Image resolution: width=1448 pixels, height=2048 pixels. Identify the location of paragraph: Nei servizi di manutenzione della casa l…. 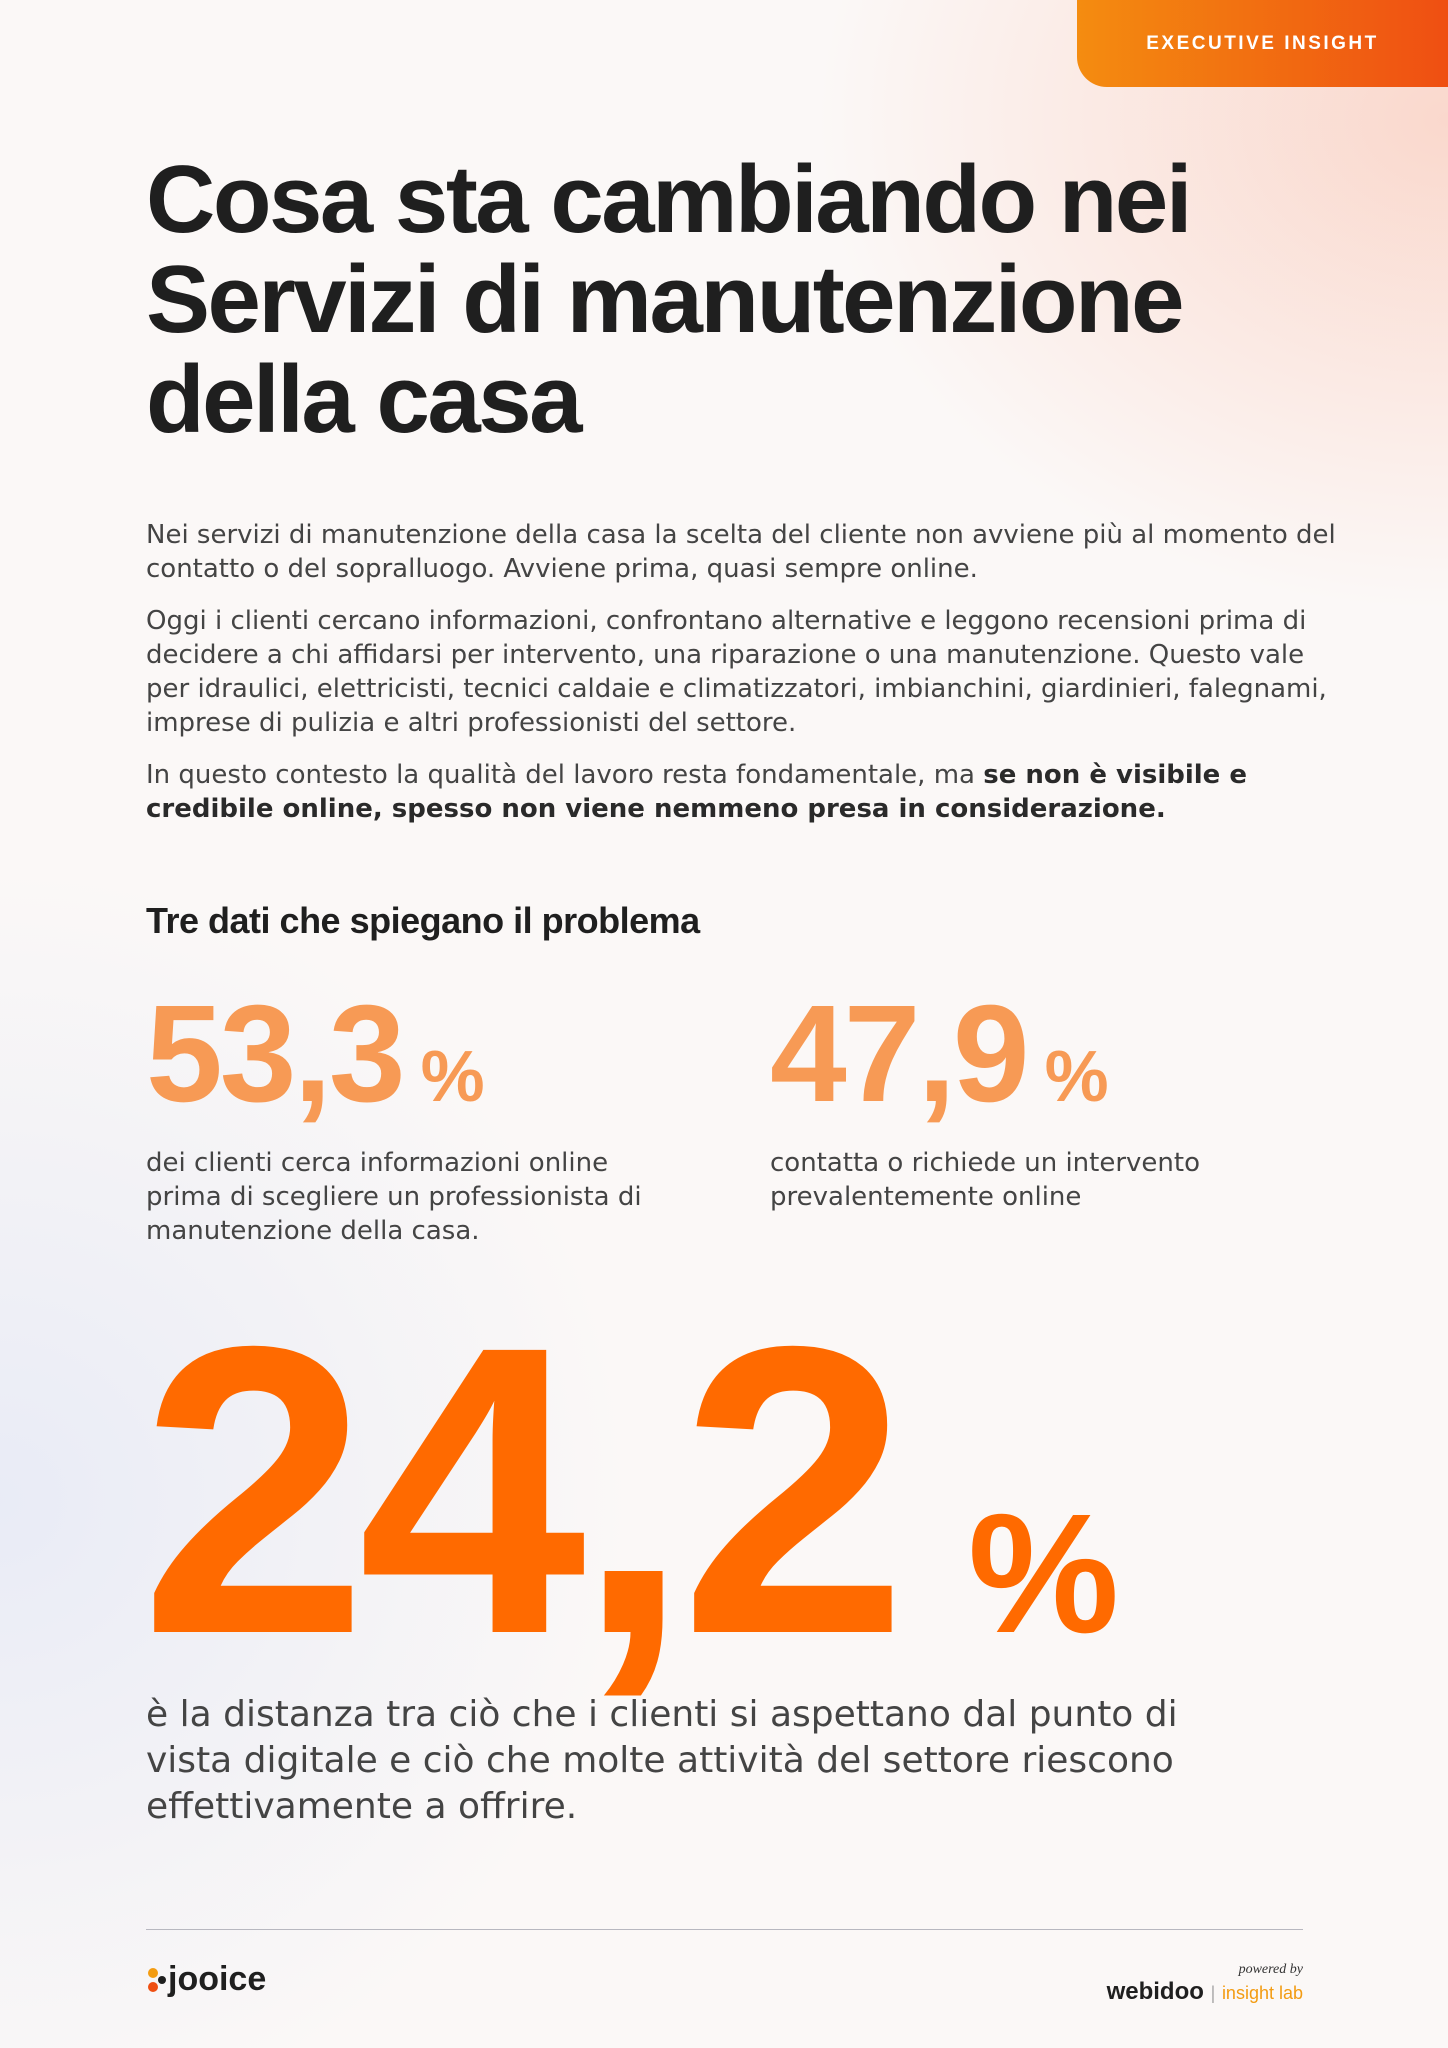
(741, 552).